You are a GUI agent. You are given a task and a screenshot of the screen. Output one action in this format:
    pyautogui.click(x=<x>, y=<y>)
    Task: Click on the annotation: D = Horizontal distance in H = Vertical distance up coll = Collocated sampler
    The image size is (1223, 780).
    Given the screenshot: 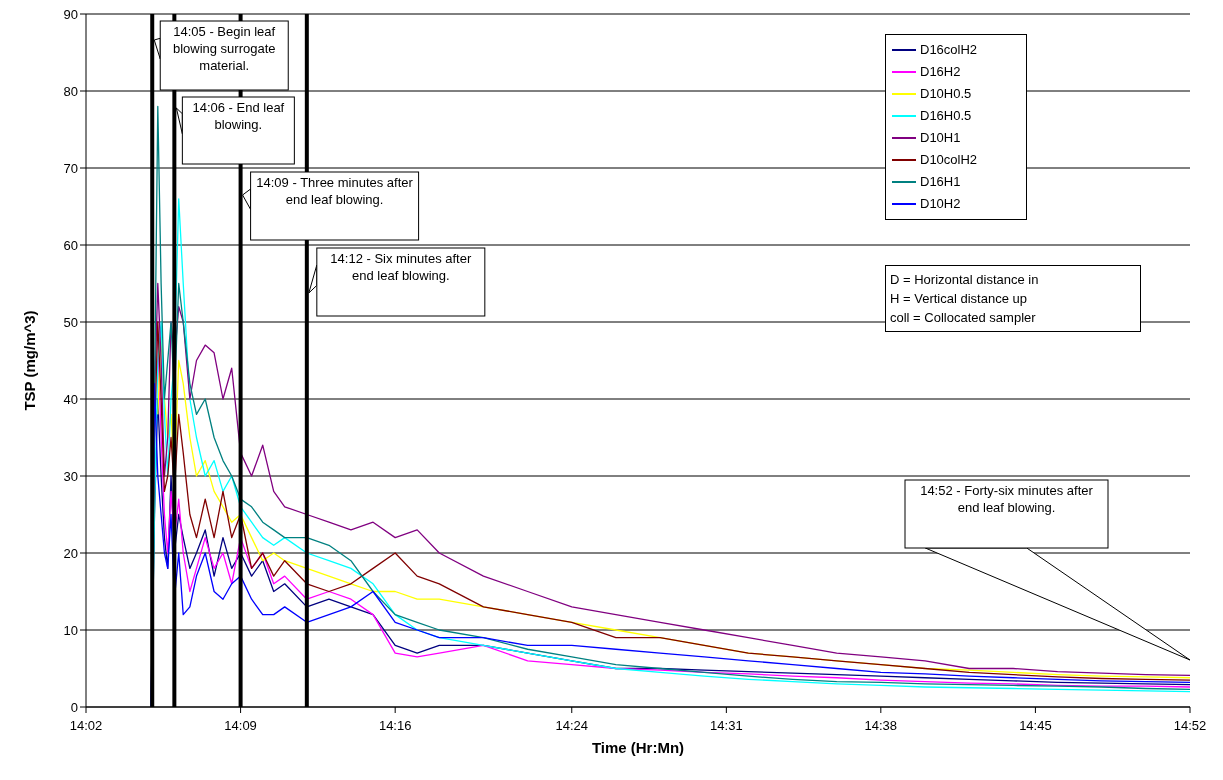 What is the action you would take?
    pyautogui.click(x=965, y=299)
    